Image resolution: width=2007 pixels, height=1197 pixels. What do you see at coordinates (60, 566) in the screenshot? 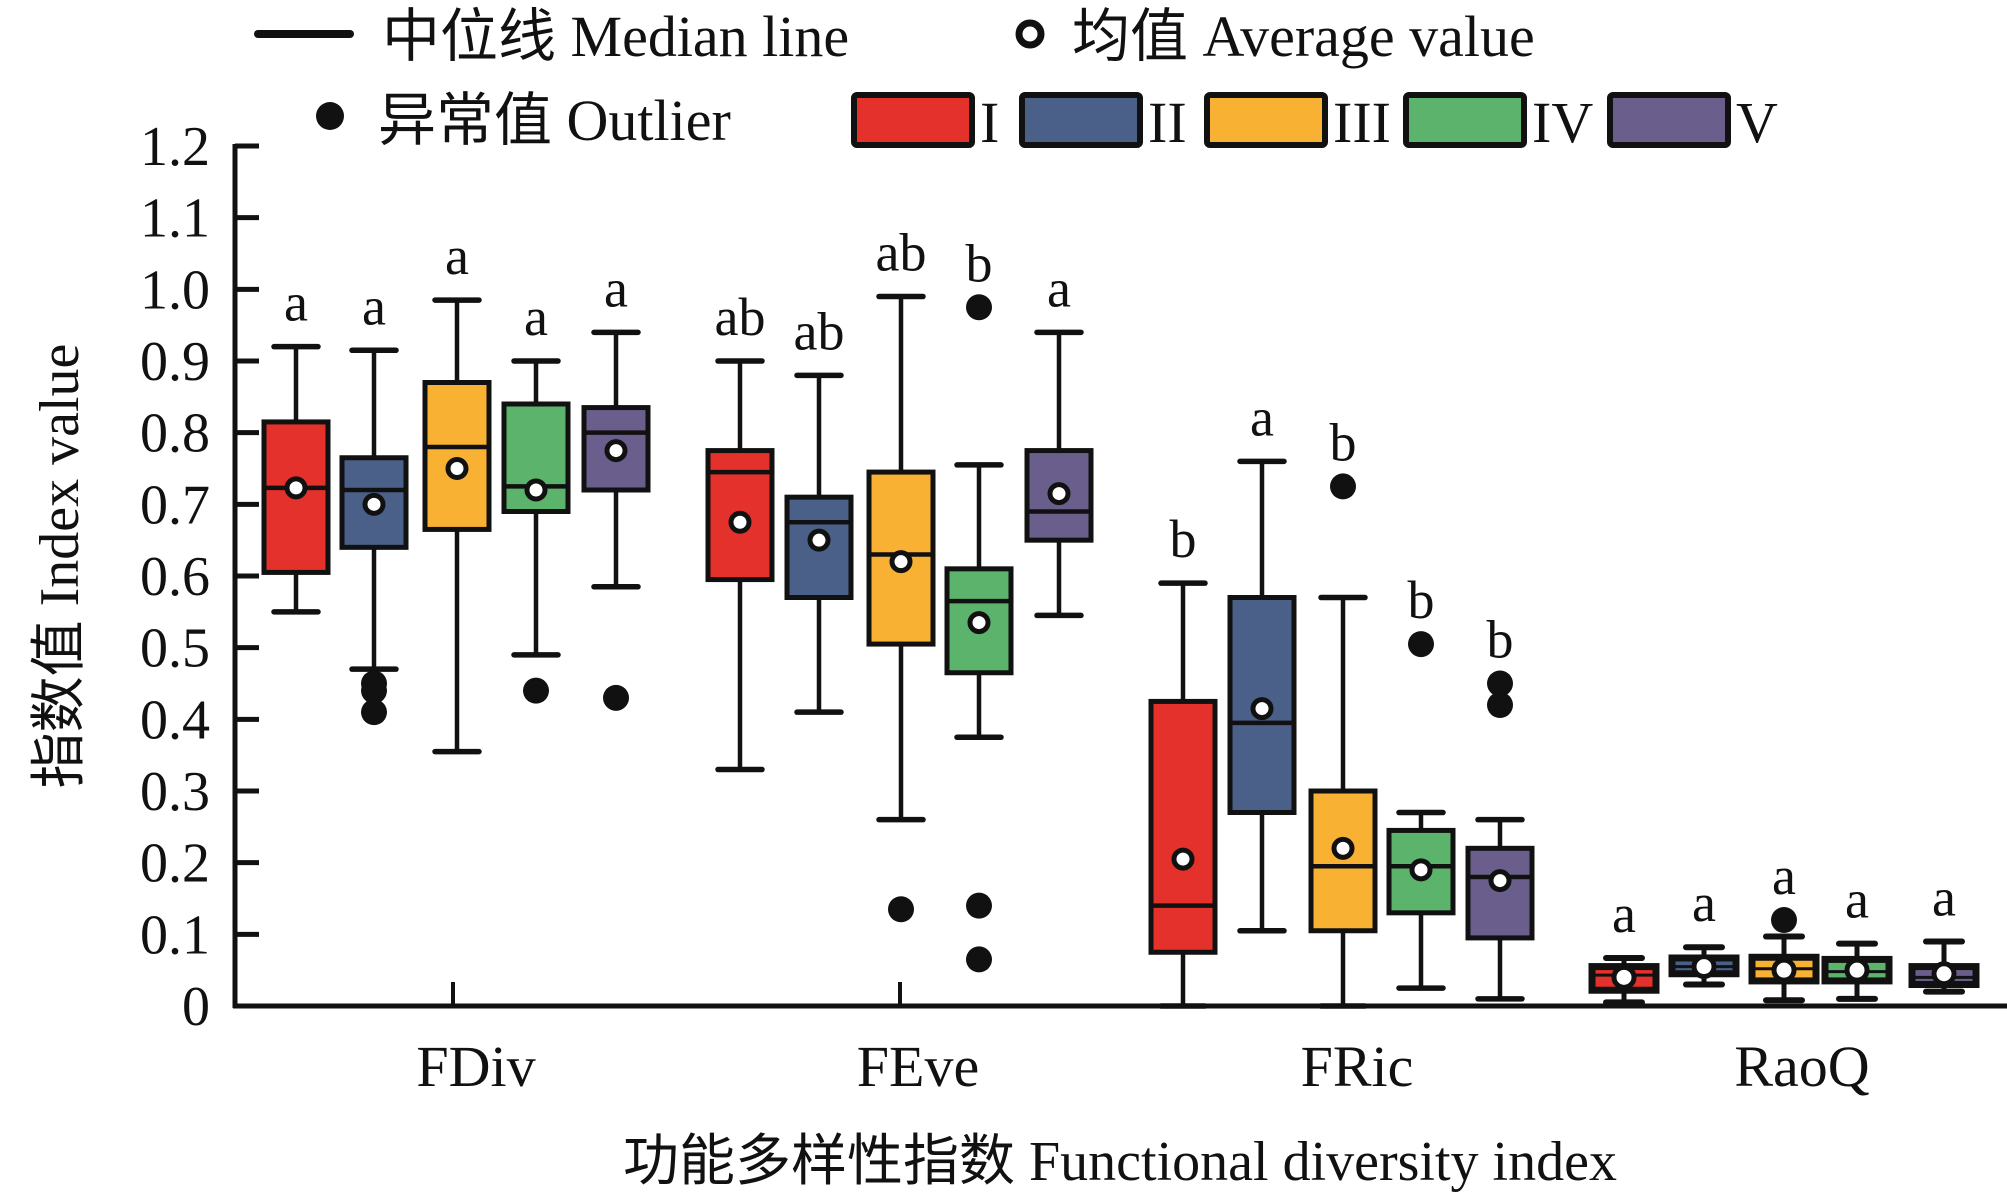
I see `y-axis-title: 指数值 Index value` at bounding box center [60, 566].